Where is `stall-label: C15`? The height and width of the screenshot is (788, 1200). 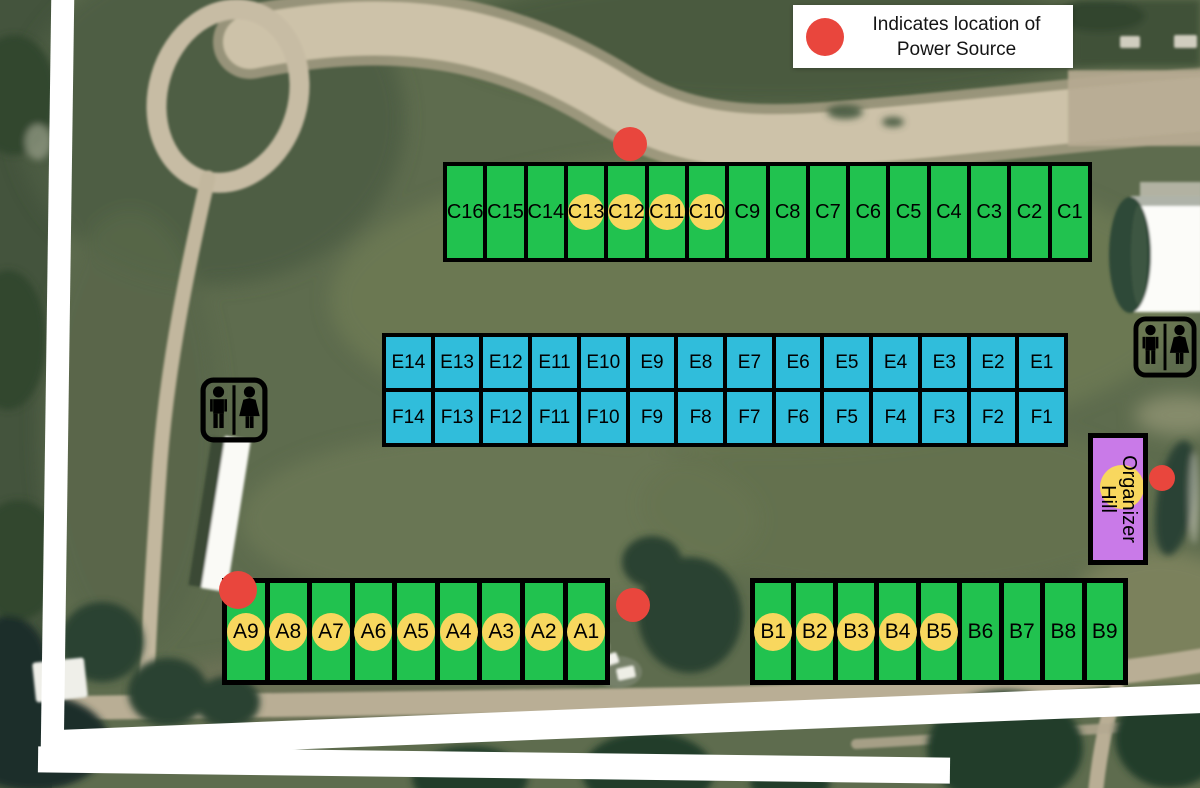
stall-label: C15 is located at coordinates (505, 211).